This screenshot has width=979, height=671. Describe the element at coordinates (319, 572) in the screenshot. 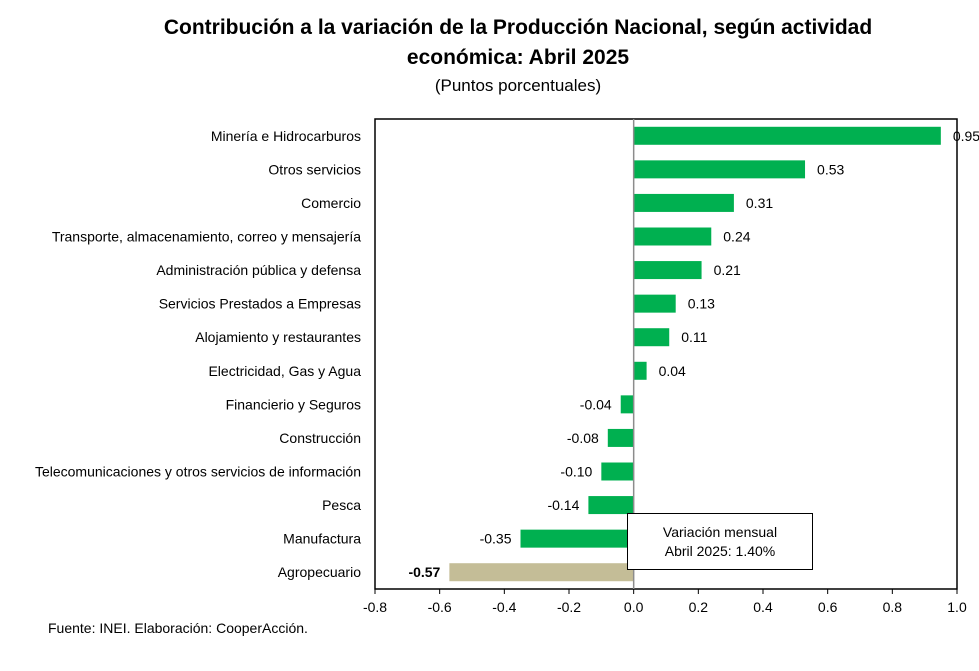

I see `category-label: Agropecuario` at that location.